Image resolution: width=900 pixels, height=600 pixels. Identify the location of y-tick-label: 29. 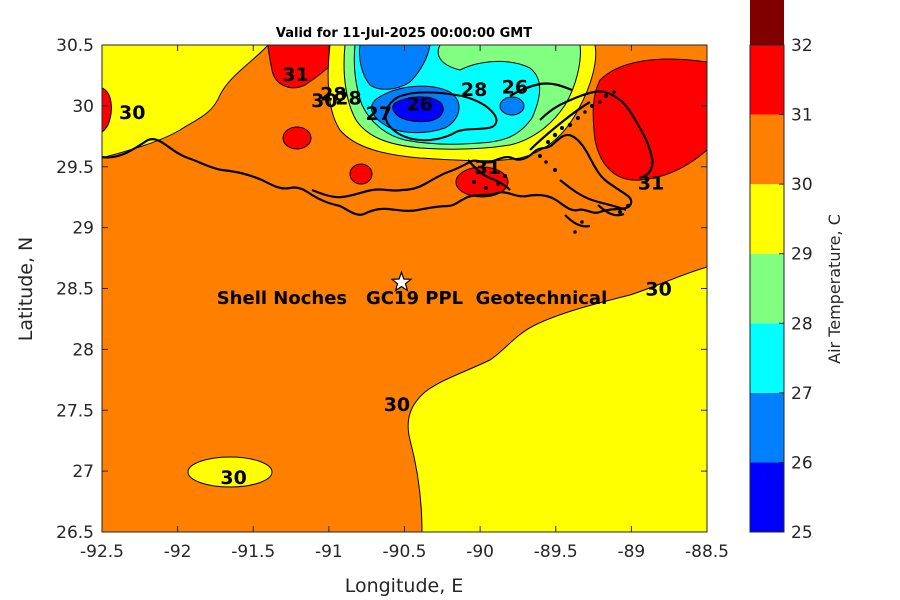
(83, 229).